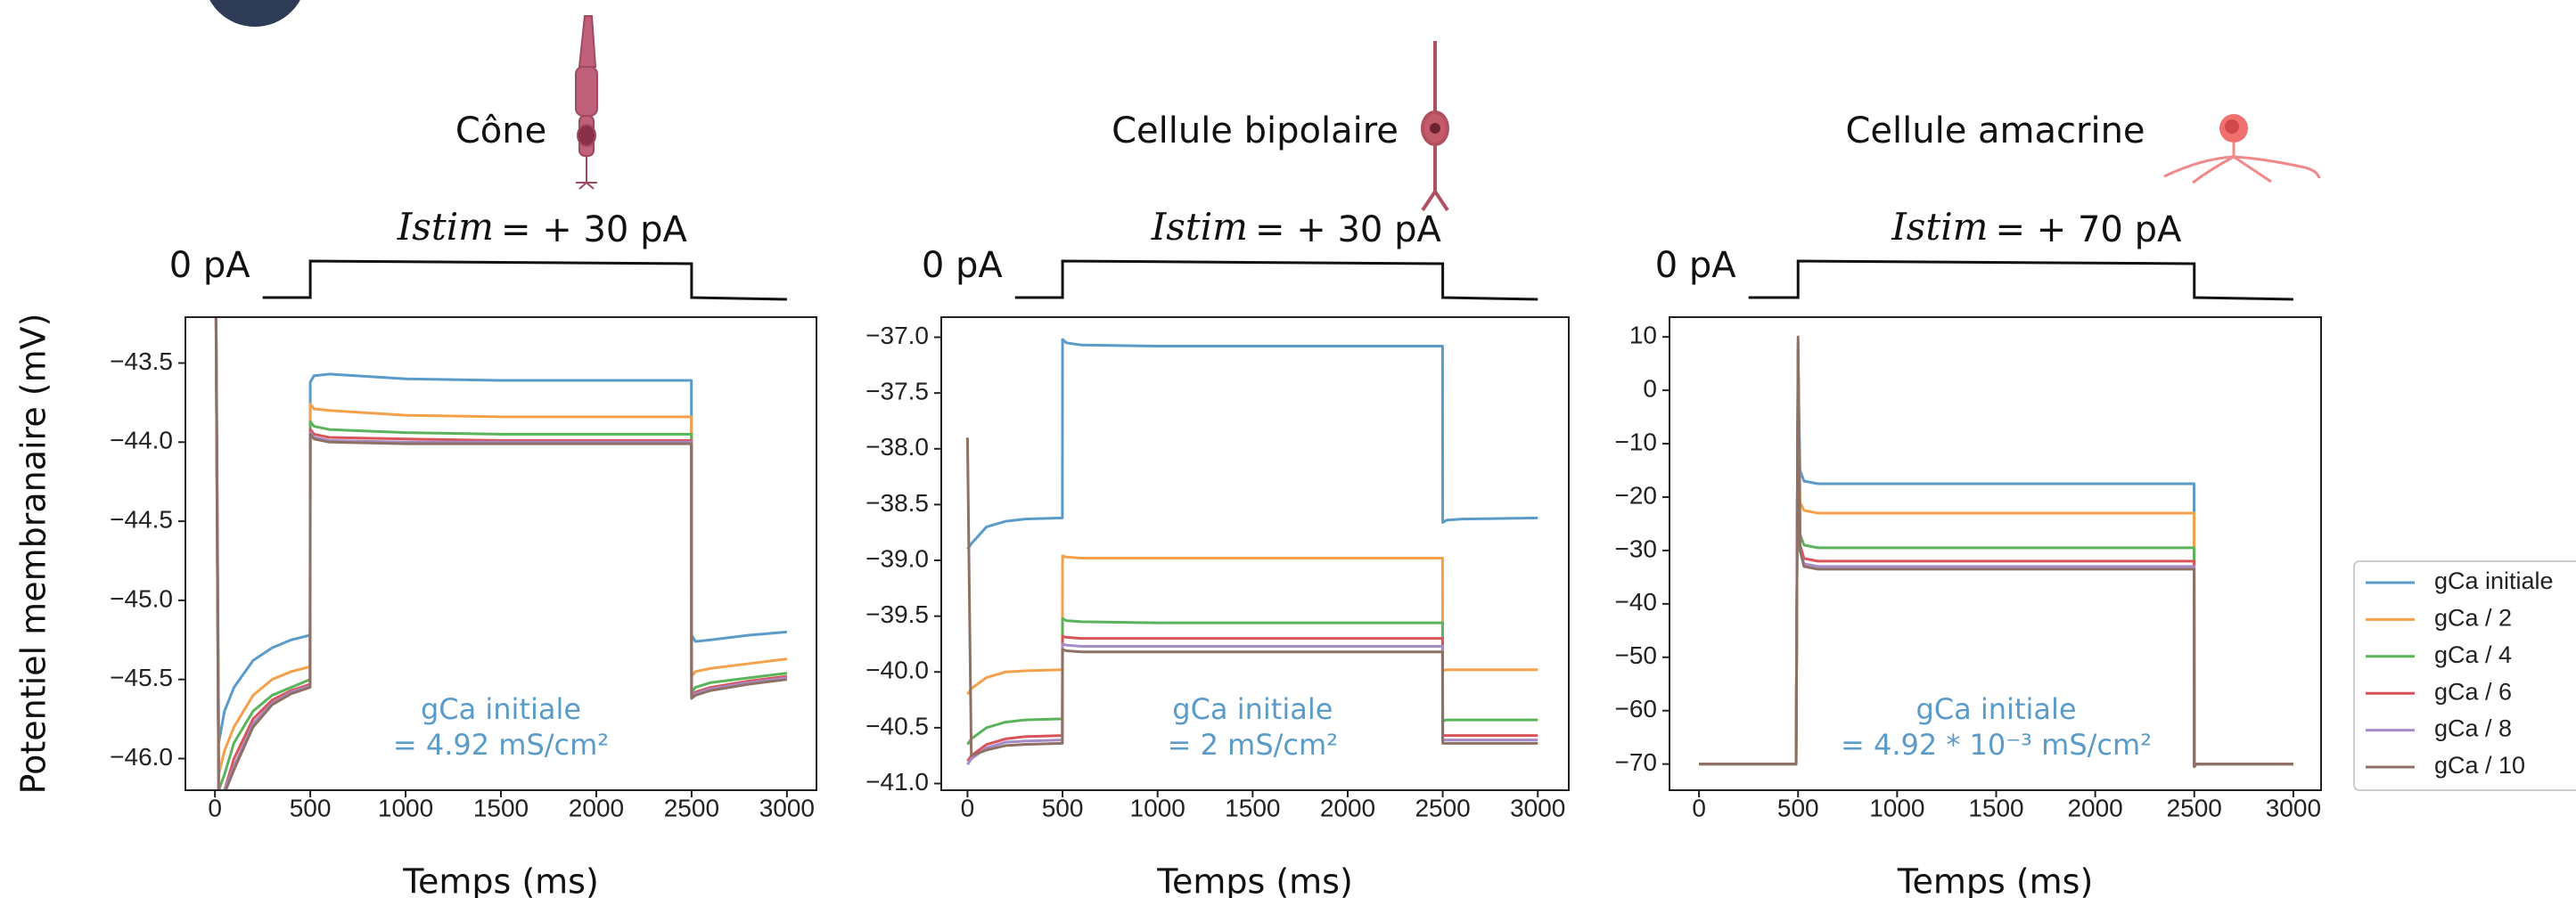 The image size is (2576, 898). Describe the element at coordinates (141, 519) in the screenshot. I see `y-tick-label: −44.5` at that location.